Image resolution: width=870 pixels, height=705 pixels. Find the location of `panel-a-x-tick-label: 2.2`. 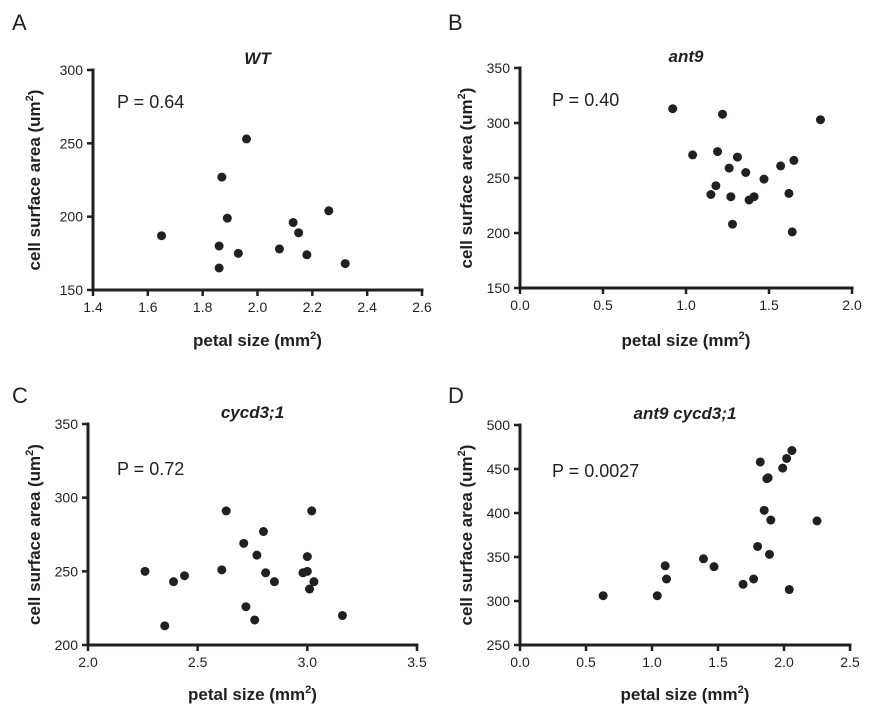

panel-a-x-tick-label: 2.2 is located at coordinates (313, 307).